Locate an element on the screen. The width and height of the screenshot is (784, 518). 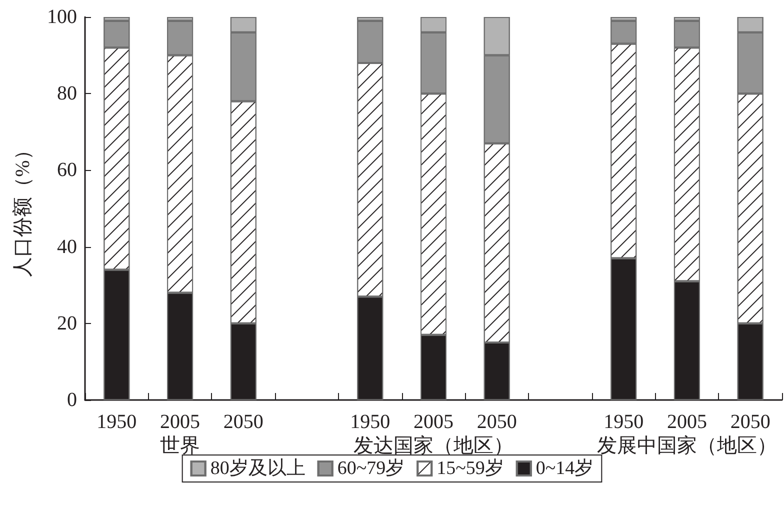
y-tick-label: 60 is located at coordinates (67, 170).